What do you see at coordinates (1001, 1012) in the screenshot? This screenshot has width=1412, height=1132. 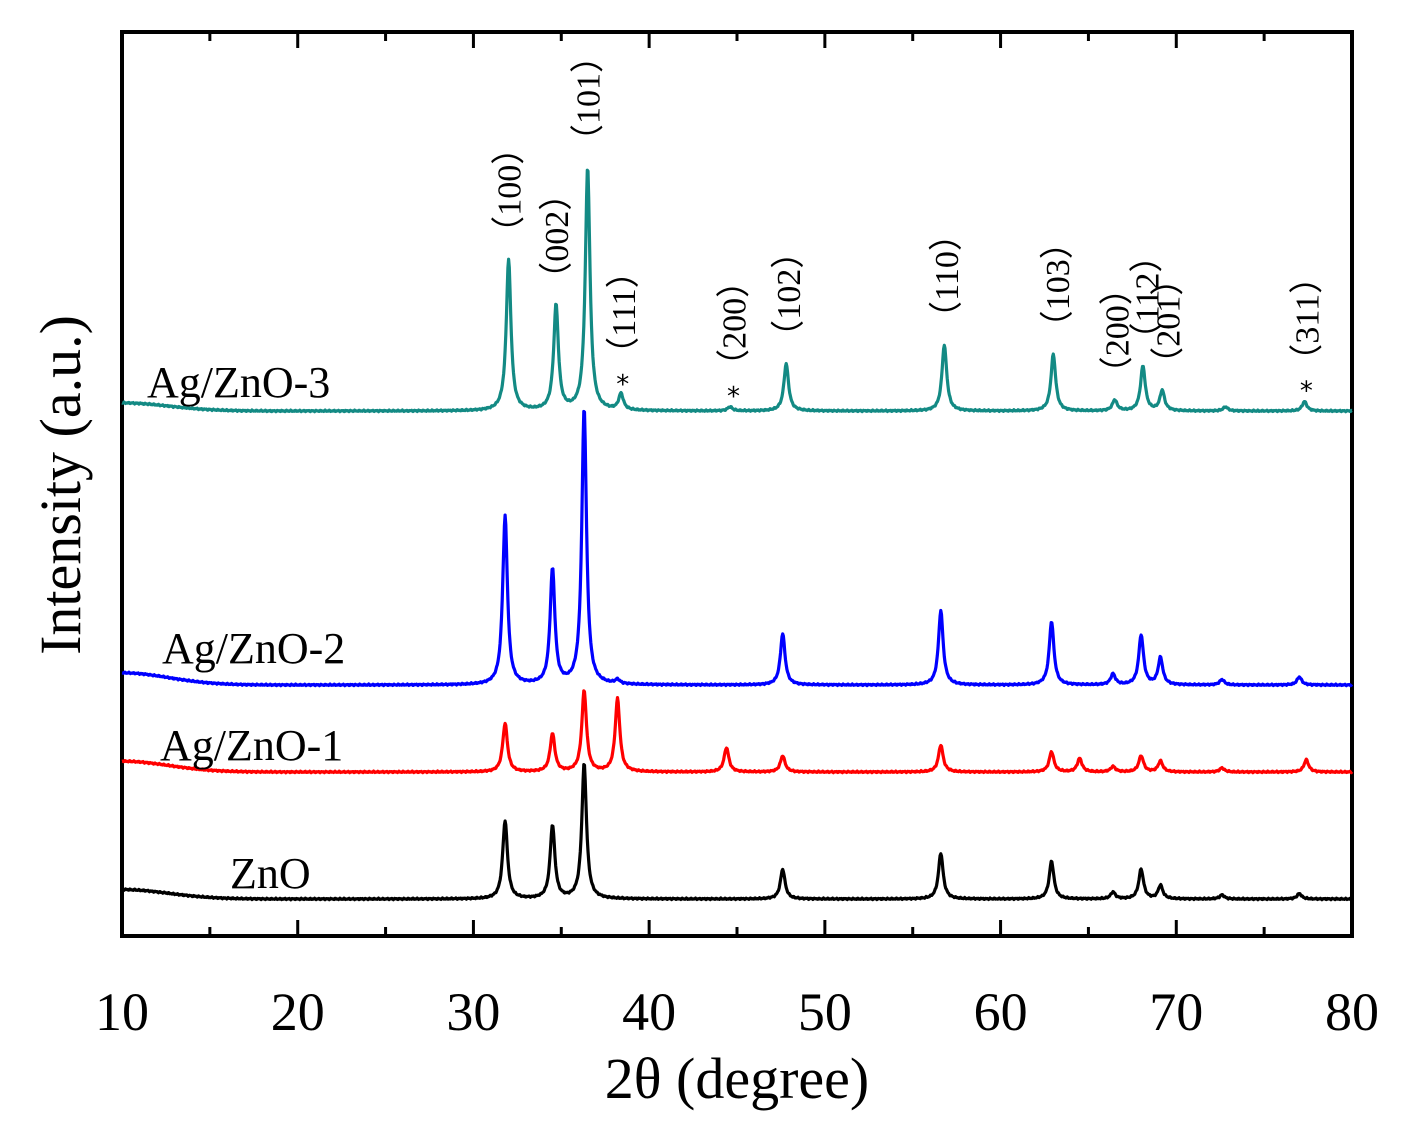 I see `x-tick-label: 60` at bounding box center [1001, 1012].